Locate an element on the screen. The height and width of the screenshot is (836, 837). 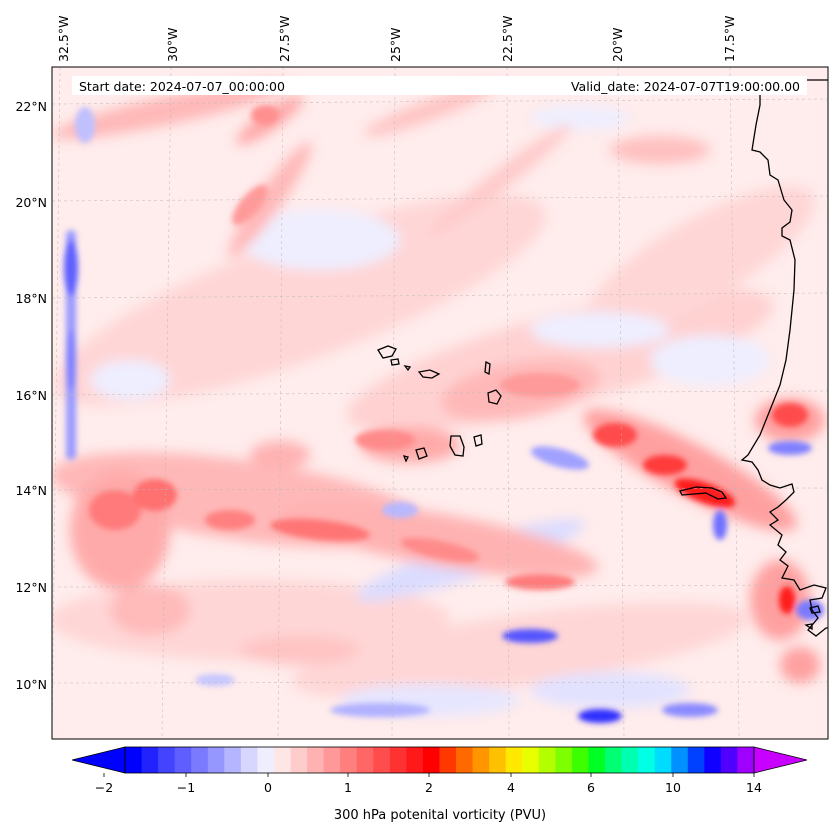
lat-label: 20°N is located at coordinates (31, 202).